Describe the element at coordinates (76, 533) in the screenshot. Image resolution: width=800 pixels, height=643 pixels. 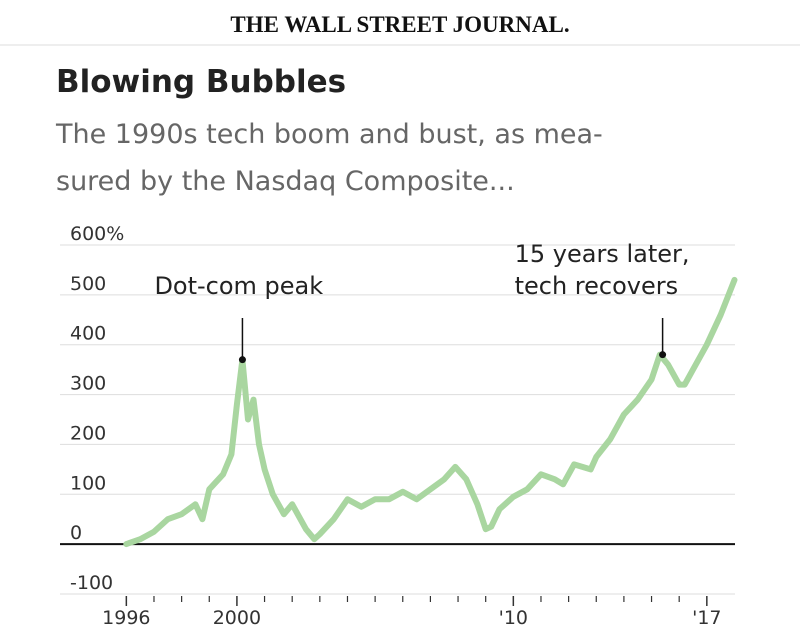
I see `y-tick-label: 0` at that location.